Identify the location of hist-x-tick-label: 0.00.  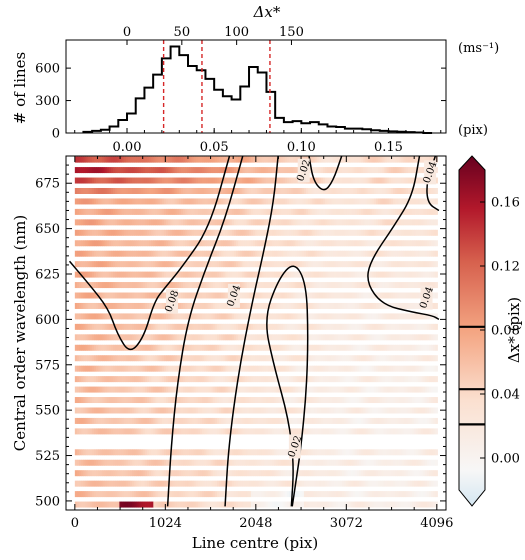
(127, 147).